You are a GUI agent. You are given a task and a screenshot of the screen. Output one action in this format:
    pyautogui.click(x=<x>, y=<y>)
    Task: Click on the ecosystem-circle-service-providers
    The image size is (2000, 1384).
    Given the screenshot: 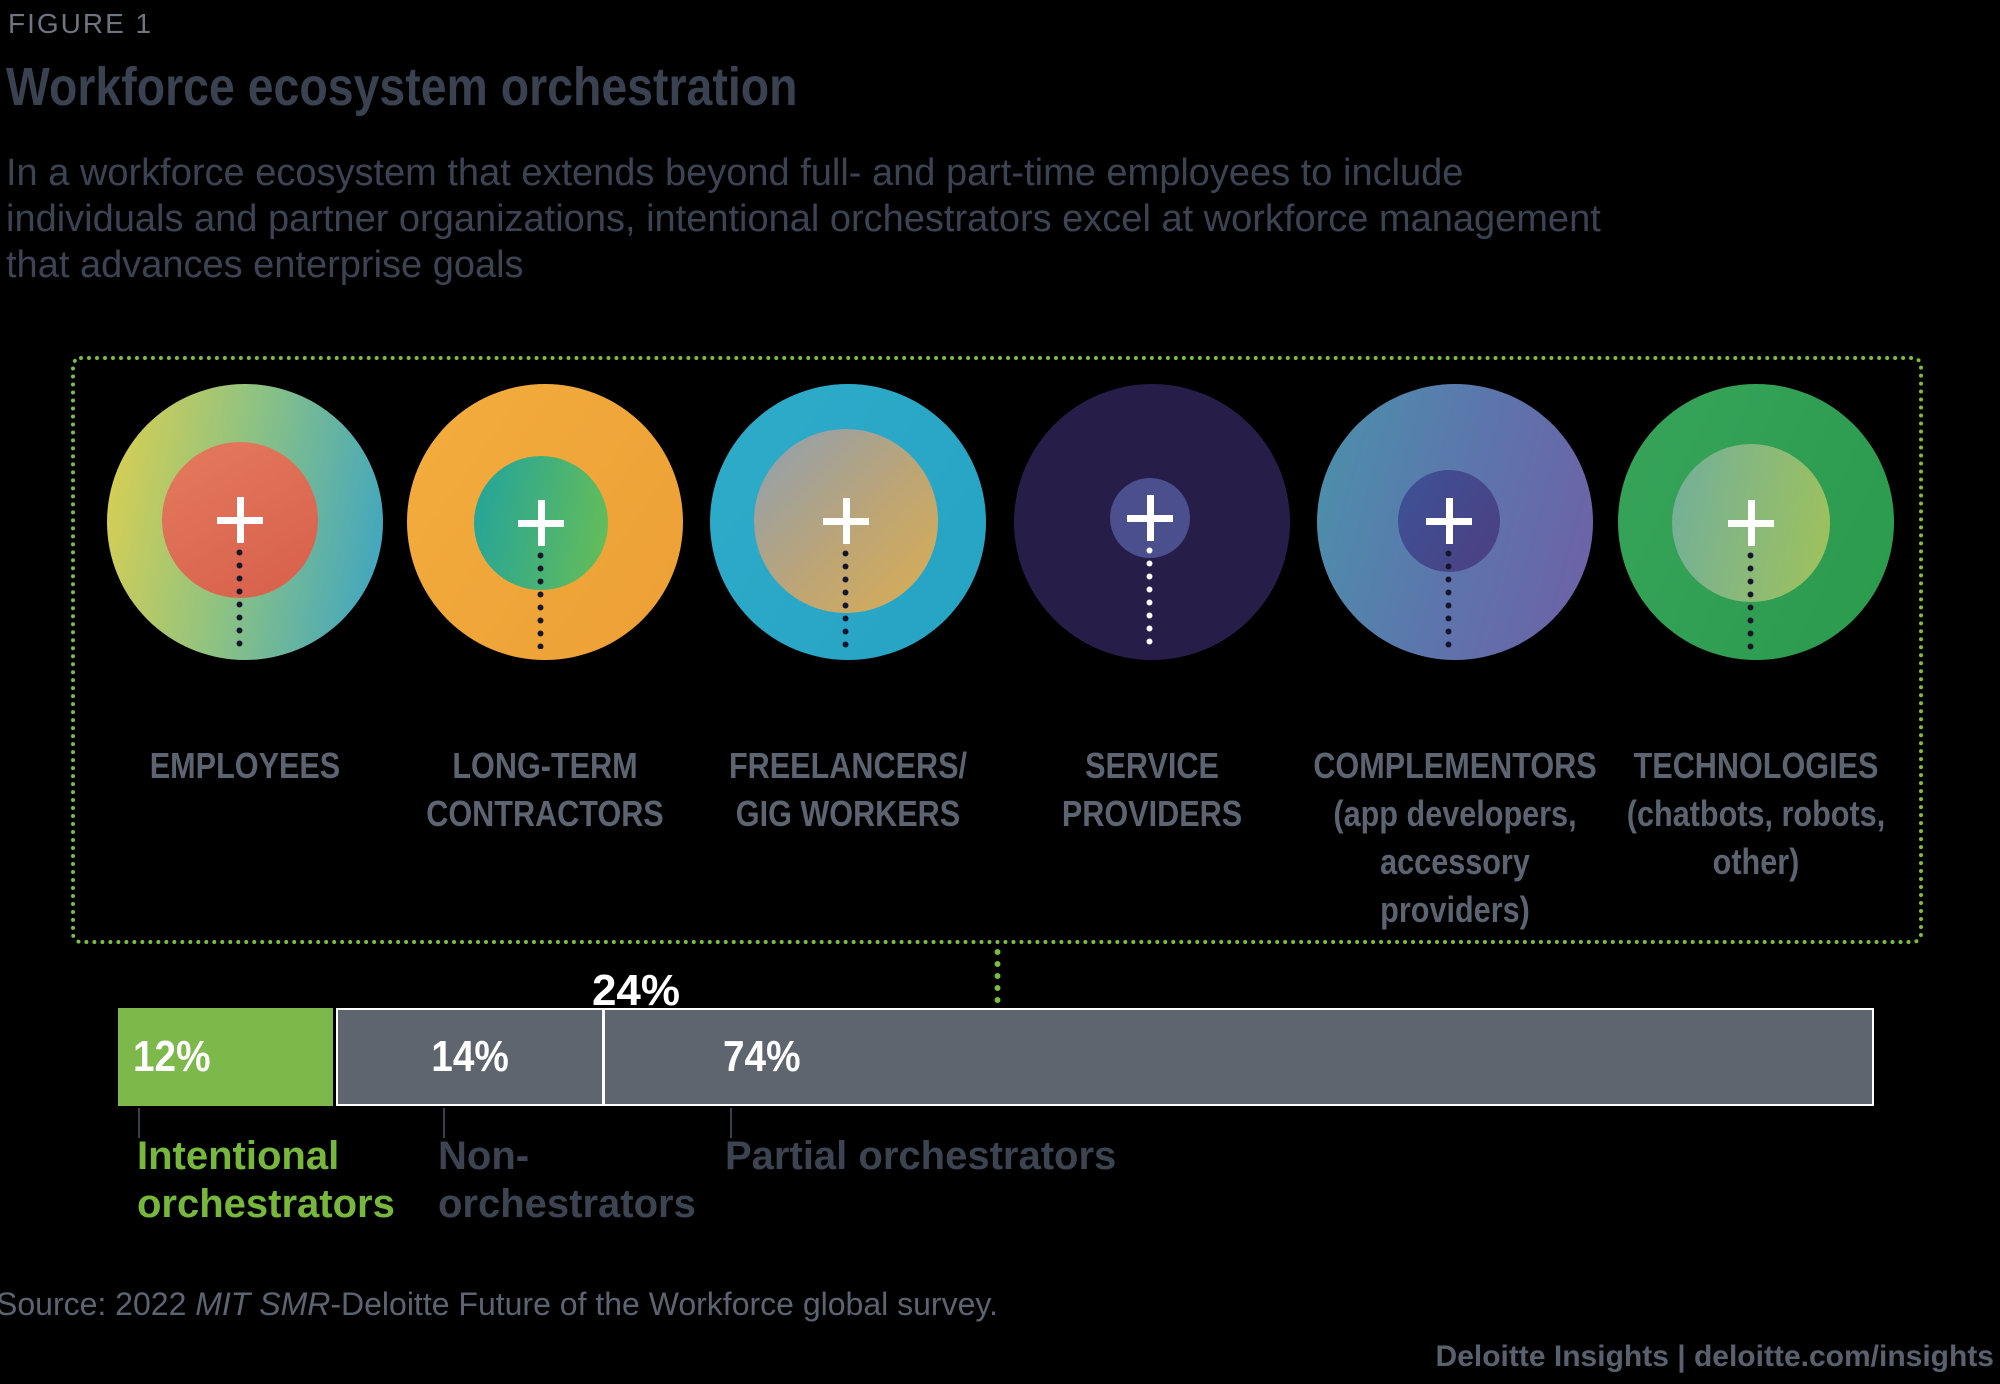 What is the action you would take?
    pyautogui.click(x=1152, y=522)
    